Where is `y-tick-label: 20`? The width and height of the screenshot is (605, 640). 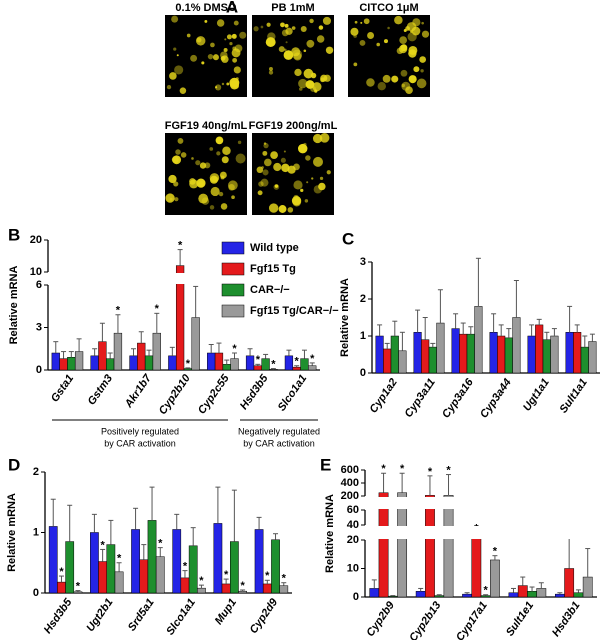 y-tick-label: 20 is located at coordinates (353, 540).